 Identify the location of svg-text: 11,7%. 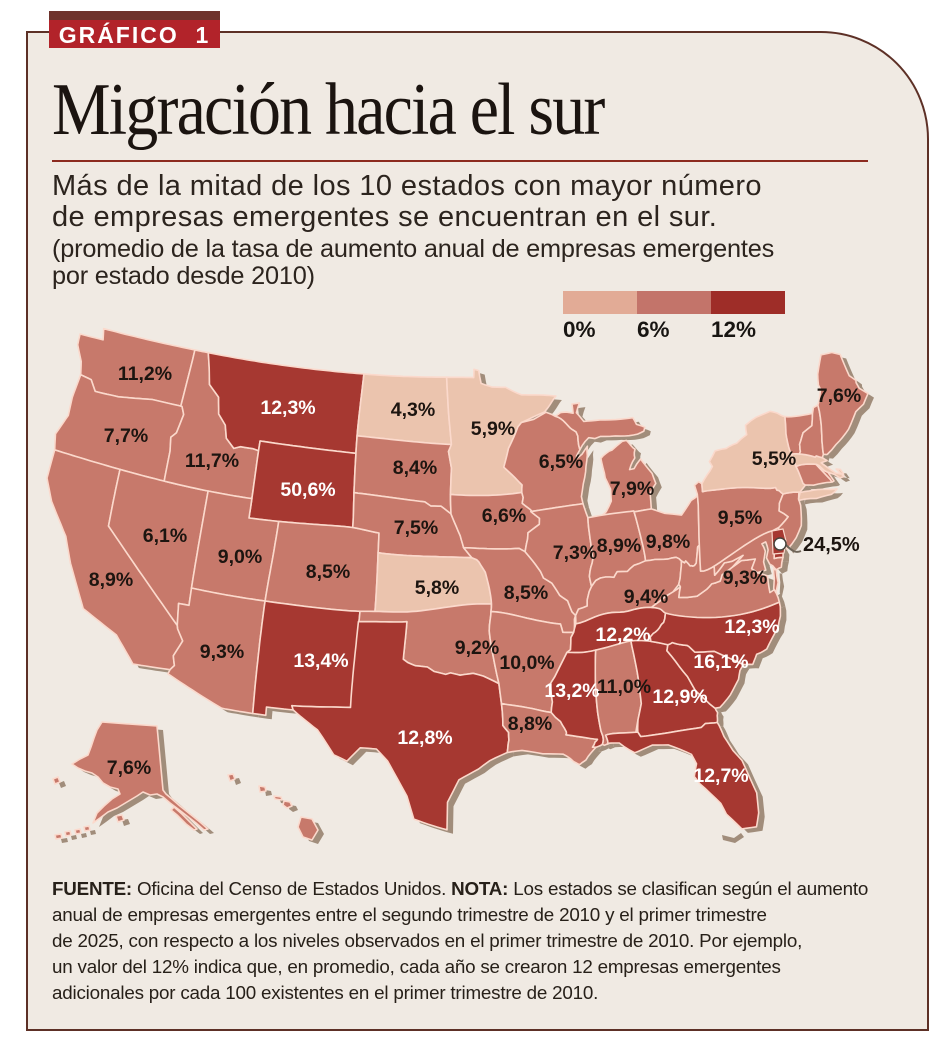
(212, 461).